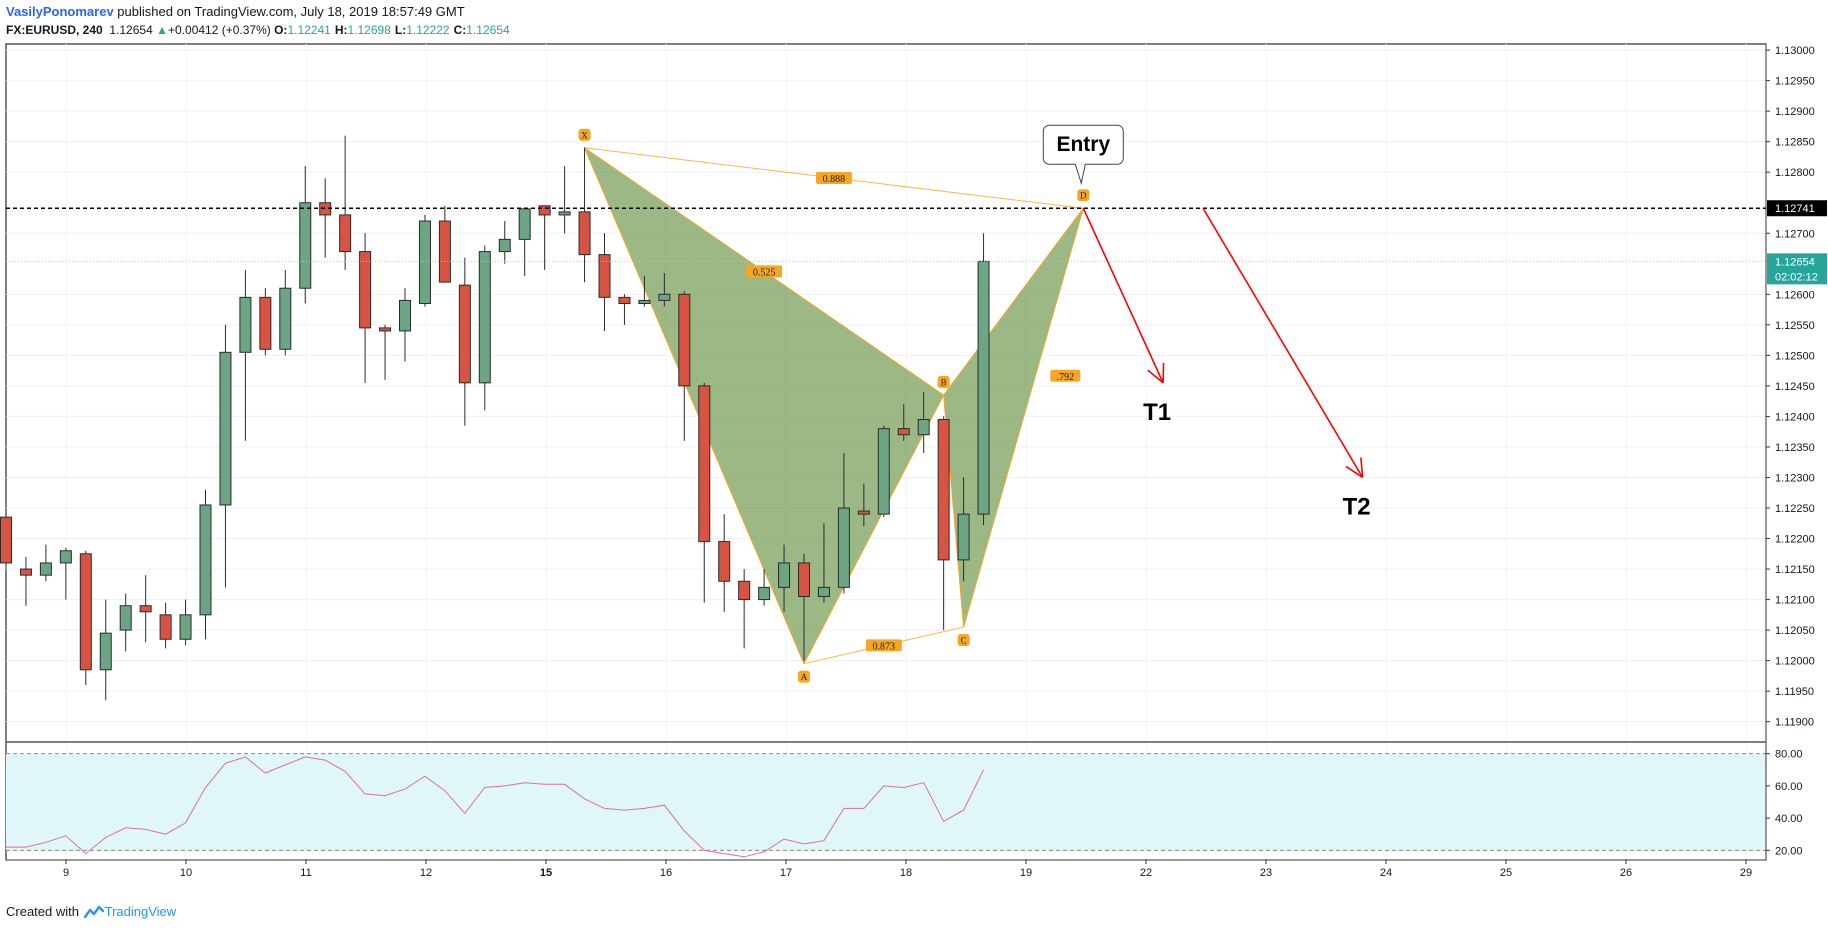 The width and height of the screenshot is (1828, 930). What do you see at coordinates (1797, 269) in the screenshot?
I see `last-price-tag` at bounding box center [1797, 269].